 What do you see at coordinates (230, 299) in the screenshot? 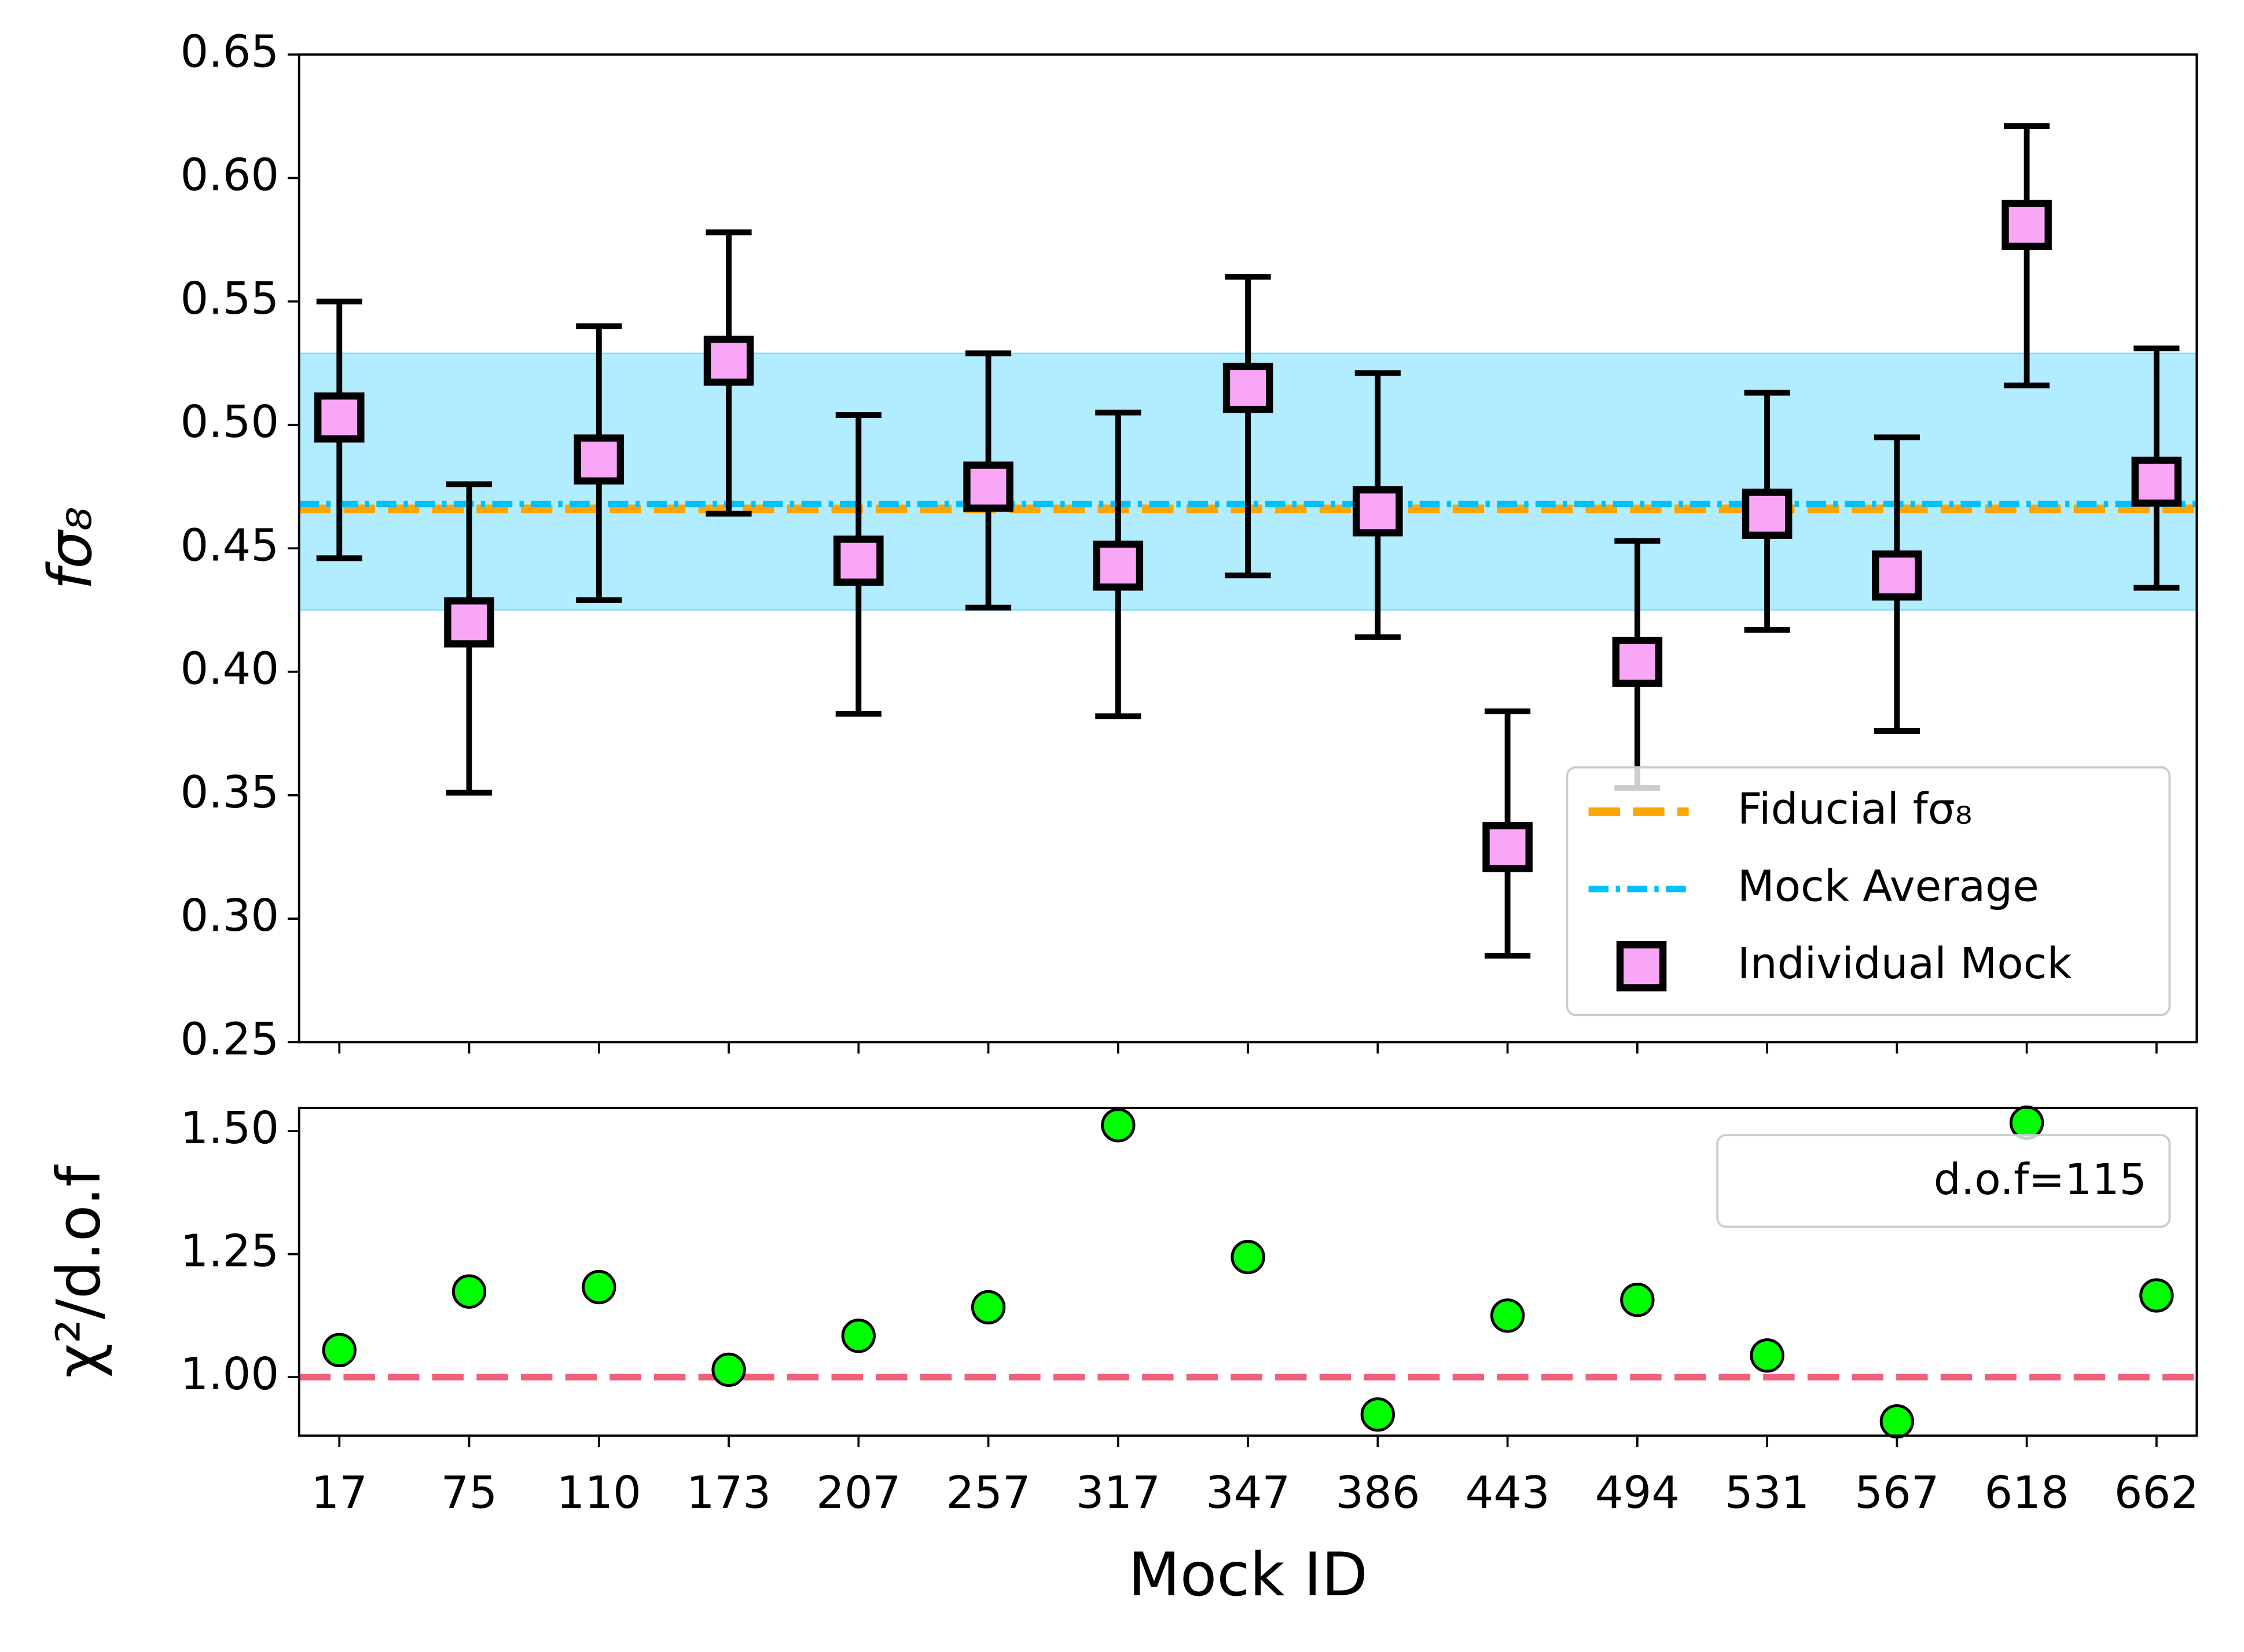
I see `y-tick-label: 0.55` at bounding box center [230, 299].